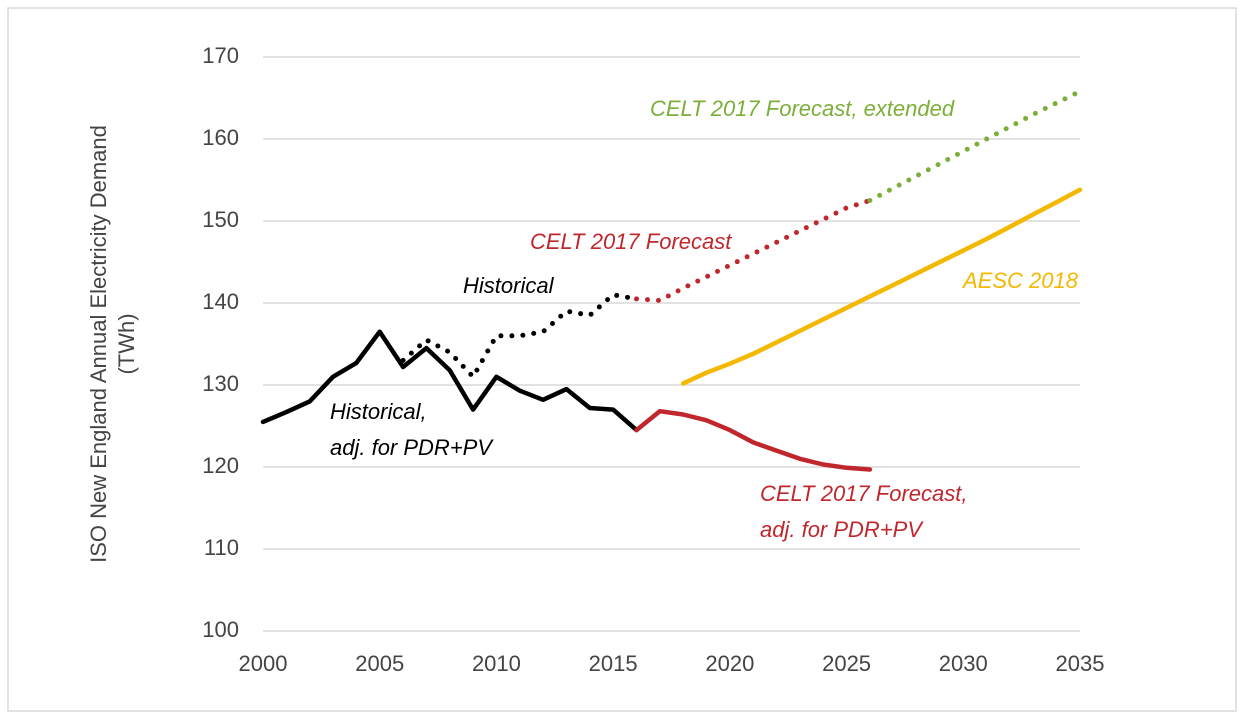  Describe the element at coordinates (509, 285) in the screenshot. I see `annotation: Historical` at that location.